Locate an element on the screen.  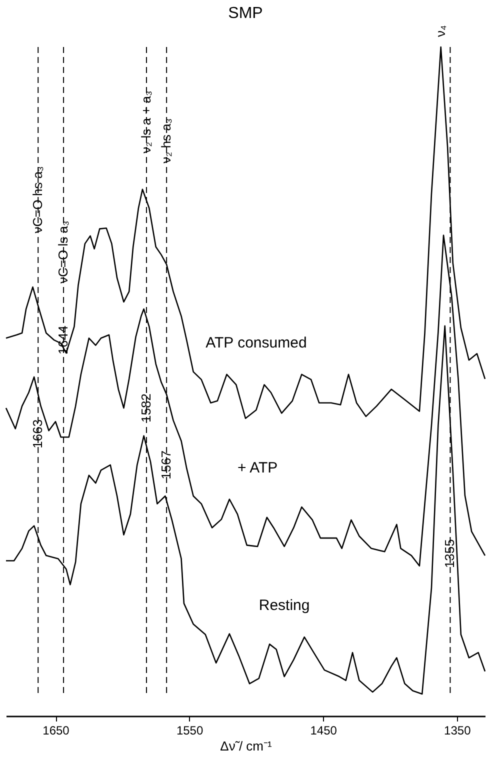
annotation: 1582 is located at coordinates (146, 408).